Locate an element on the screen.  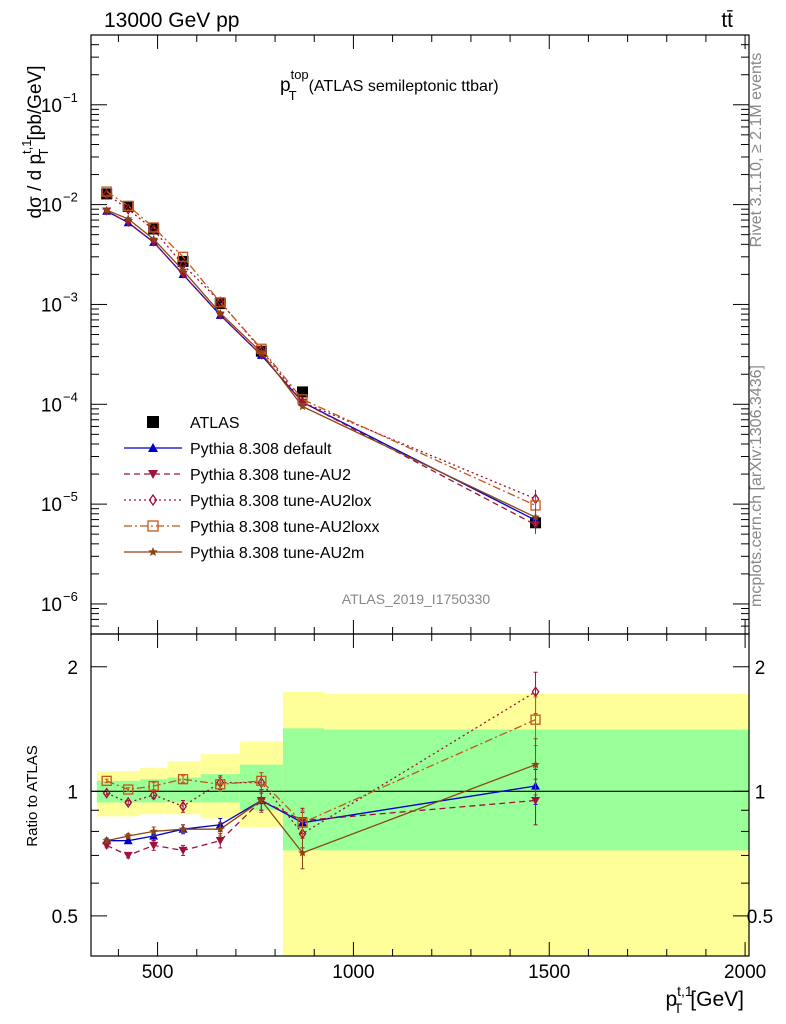
main-y-tick-exponent: −2 is located at coordinates (70, 197).